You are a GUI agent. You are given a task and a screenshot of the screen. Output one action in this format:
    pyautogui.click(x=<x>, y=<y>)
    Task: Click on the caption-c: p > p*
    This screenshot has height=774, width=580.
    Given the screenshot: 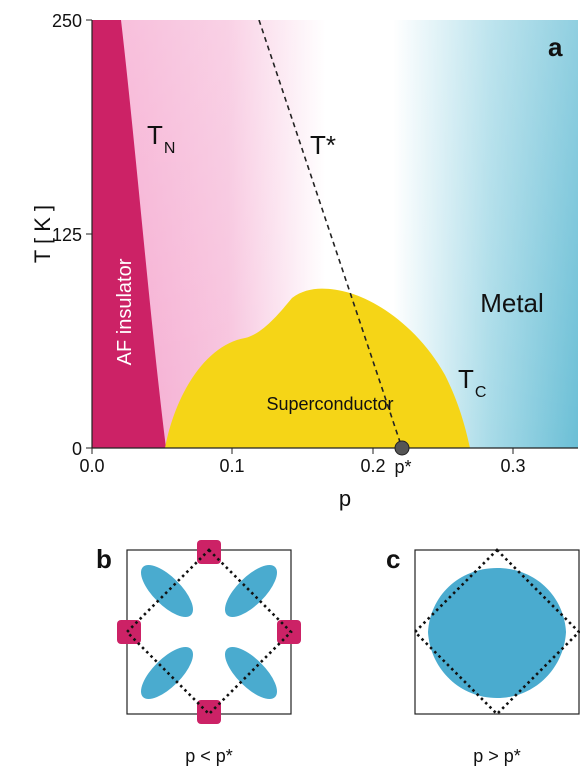 What is the action you would take?
    pyautogui.click(x=497, y=756)
    